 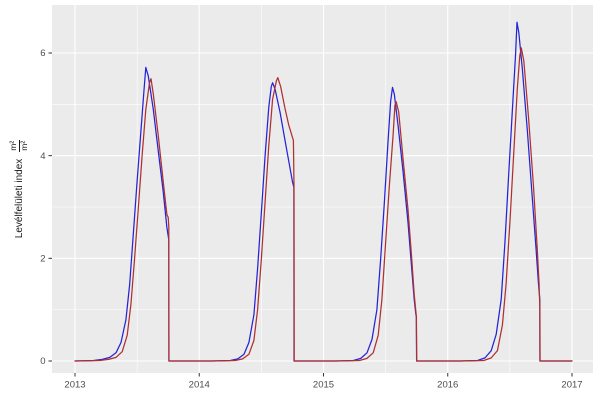 I want to click on x-tick-label: 2014, so click(x=199, y=385).